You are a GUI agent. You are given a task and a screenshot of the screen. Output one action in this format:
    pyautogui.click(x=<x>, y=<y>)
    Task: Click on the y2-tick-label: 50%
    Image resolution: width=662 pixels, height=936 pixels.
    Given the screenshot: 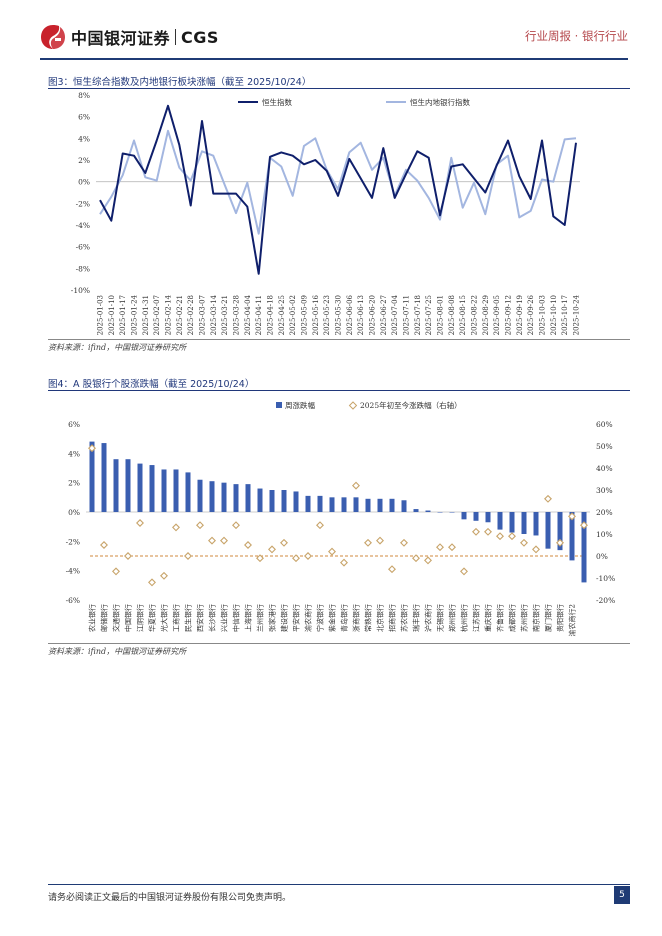 What is the action you would take?
    pyautogui.click(x=604, y=446)
    